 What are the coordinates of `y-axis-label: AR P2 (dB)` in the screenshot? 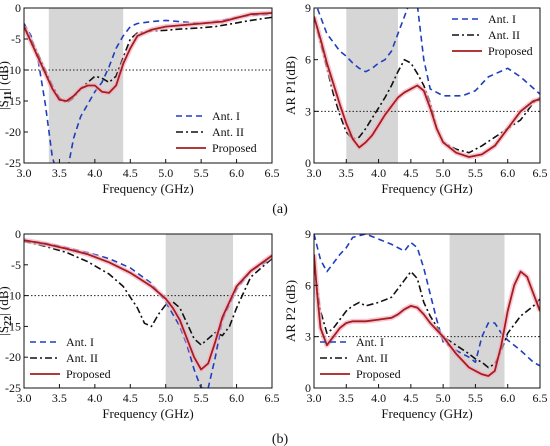 It's located at (290, 311).